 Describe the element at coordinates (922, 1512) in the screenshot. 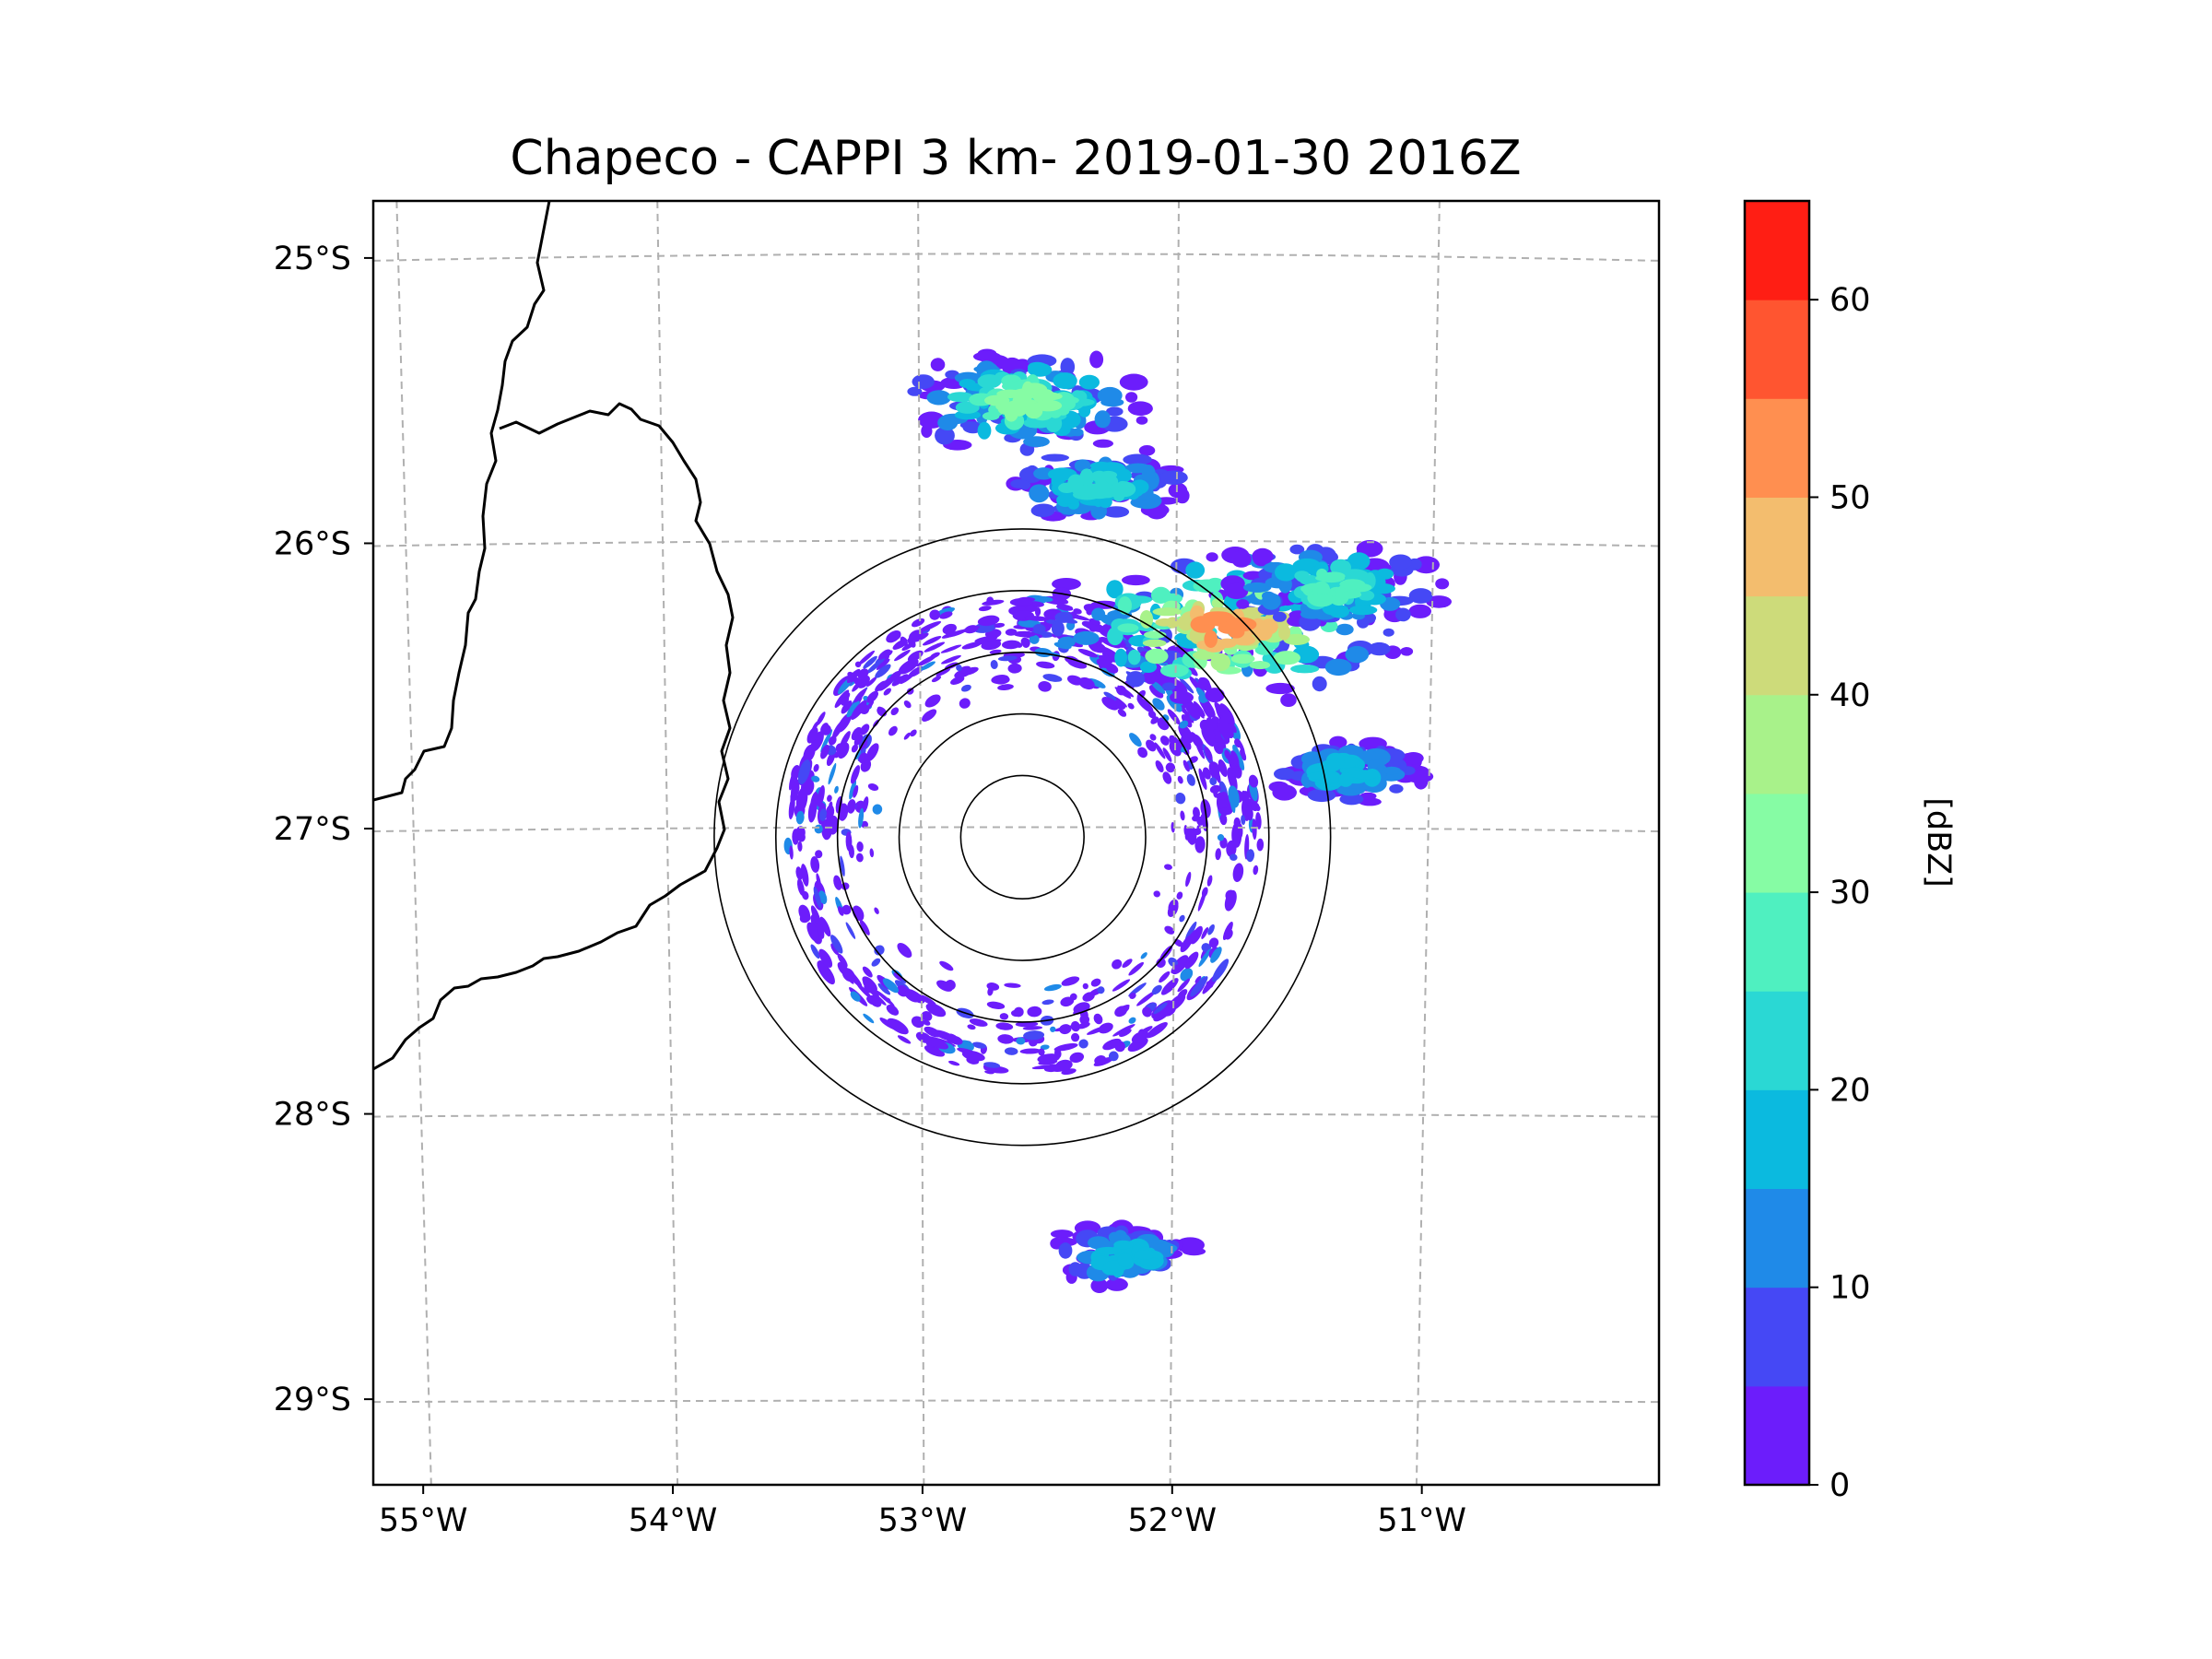

I see `longitude-ticks: 55°W 54°W 53°W 52°W 51°W` at that location.